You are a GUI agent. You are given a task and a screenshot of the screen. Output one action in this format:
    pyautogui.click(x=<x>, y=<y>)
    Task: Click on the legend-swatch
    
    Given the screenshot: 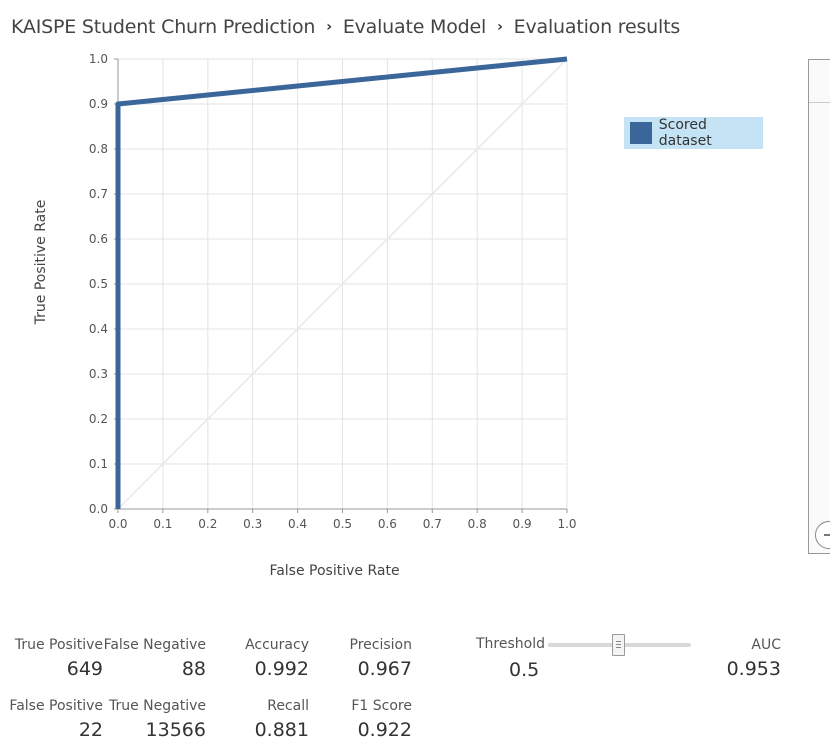 What is the action you would take?
    pyautogui.click(x=641, y=133)
    